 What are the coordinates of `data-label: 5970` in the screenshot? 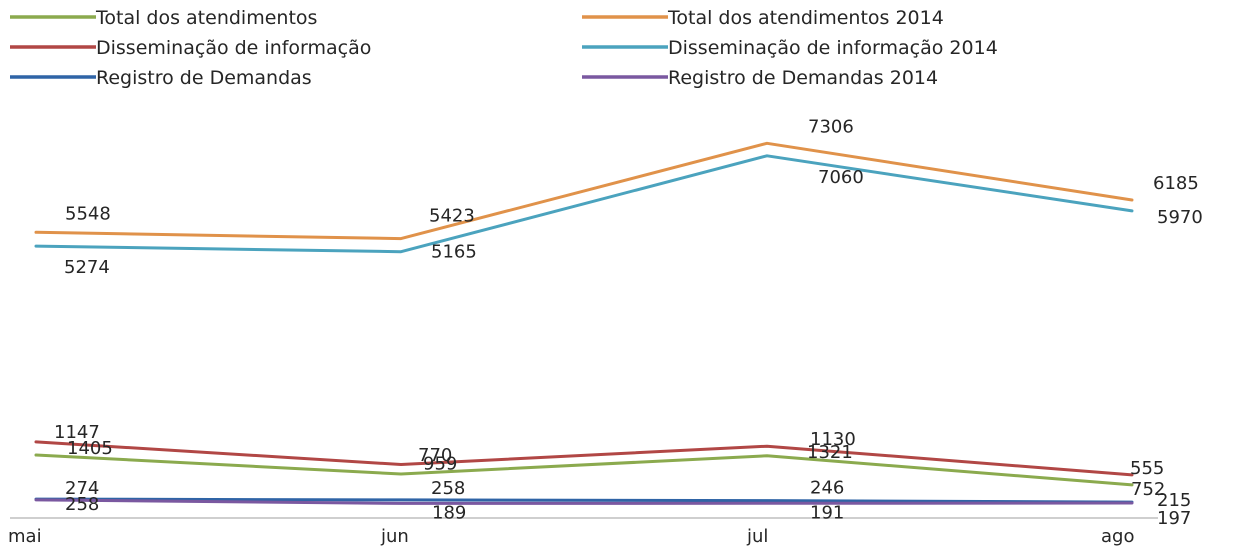 It's located at (1180, 217).